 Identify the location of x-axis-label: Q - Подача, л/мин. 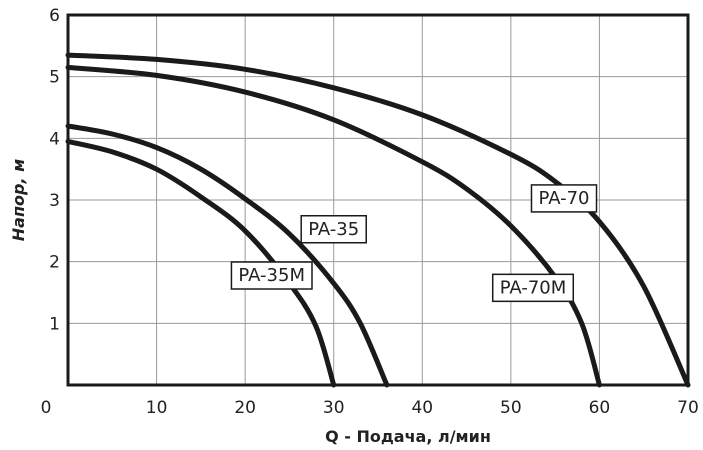
(408, 436).